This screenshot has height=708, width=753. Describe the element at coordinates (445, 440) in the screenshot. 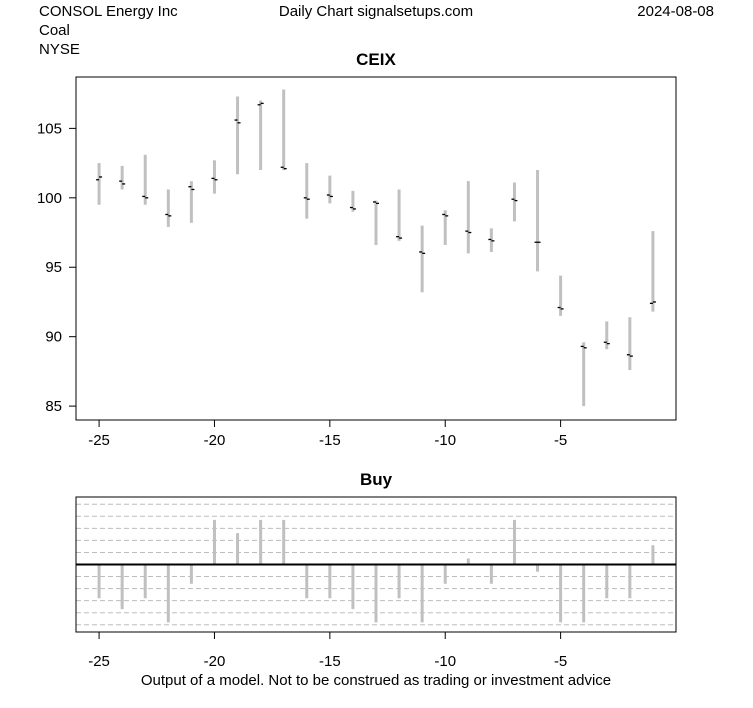

I see `x-tick-label: -10` at that location.